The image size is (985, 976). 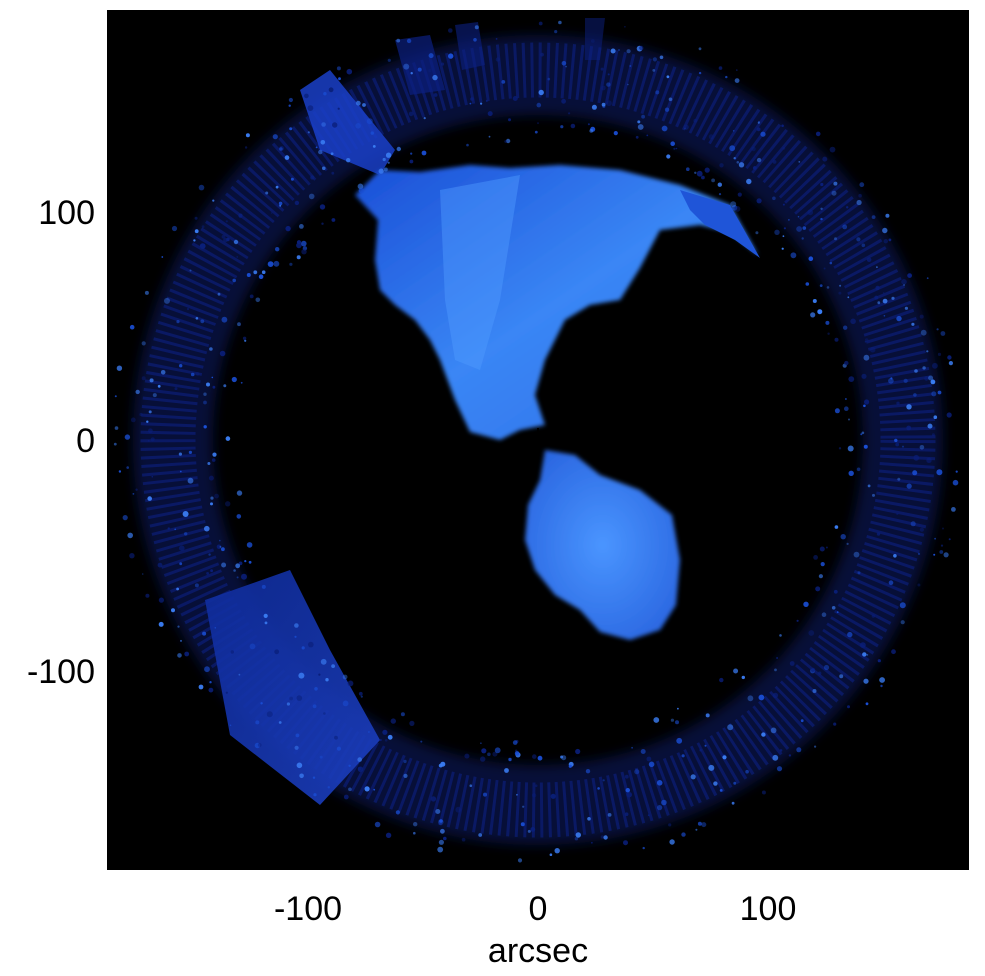 What do you see at coordinates (538, 909) in the screenshot?
I see `x-tick-label: 0` at bounding box center [538, 909].